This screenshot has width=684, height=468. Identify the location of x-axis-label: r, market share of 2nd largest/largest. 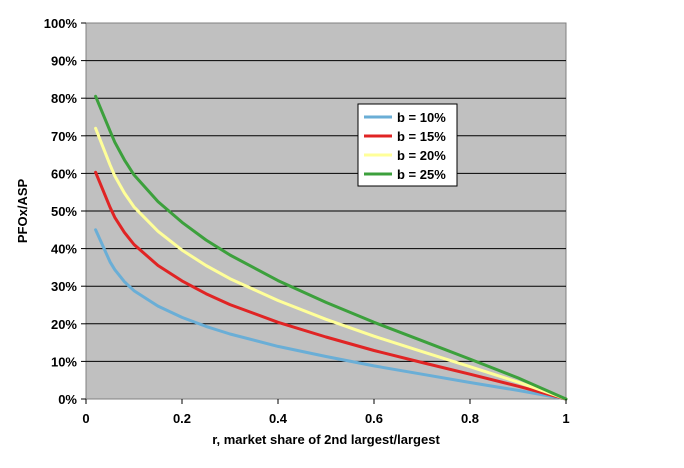
(326, 439).